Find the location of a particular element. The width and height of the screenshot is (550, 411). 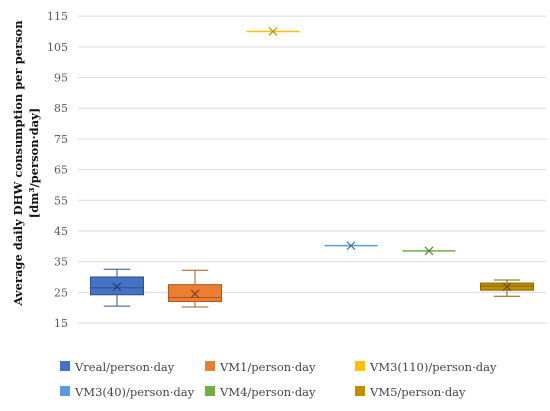

legend-label: Vreal/person·day is located at coordinates (124, 367).